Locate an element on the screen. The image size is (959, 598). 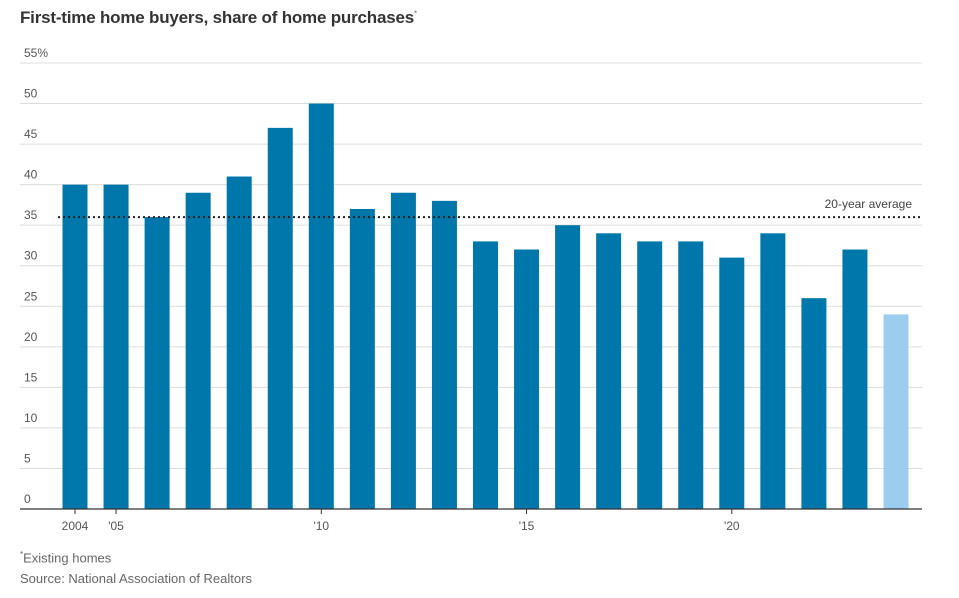
bar-2015 is located at coordinates (527, 379).